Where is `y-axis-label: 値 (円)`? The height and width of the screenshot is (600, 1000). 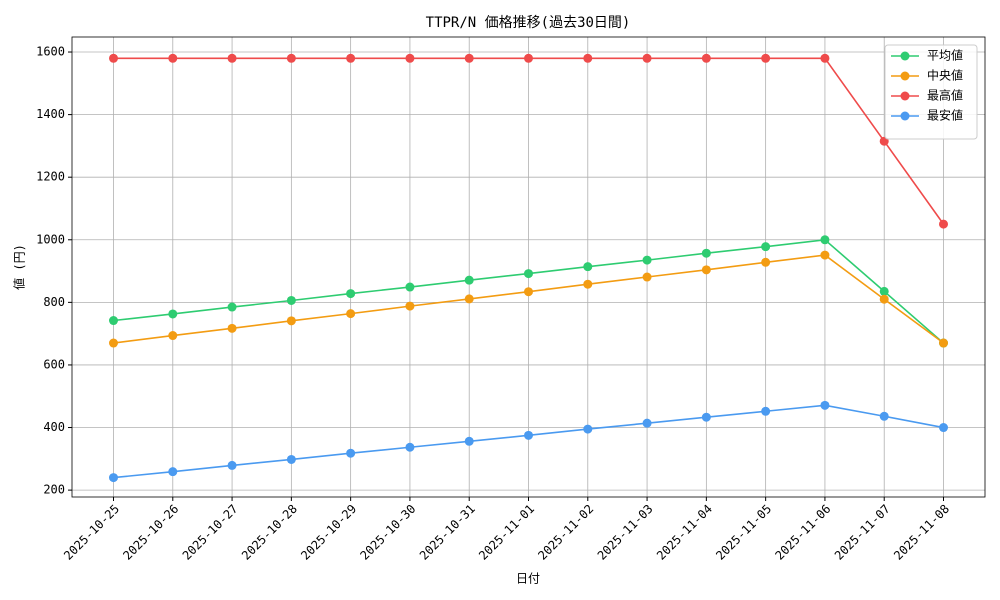
y-axis-label: 値 (円) is located at coordinates (19, 267).